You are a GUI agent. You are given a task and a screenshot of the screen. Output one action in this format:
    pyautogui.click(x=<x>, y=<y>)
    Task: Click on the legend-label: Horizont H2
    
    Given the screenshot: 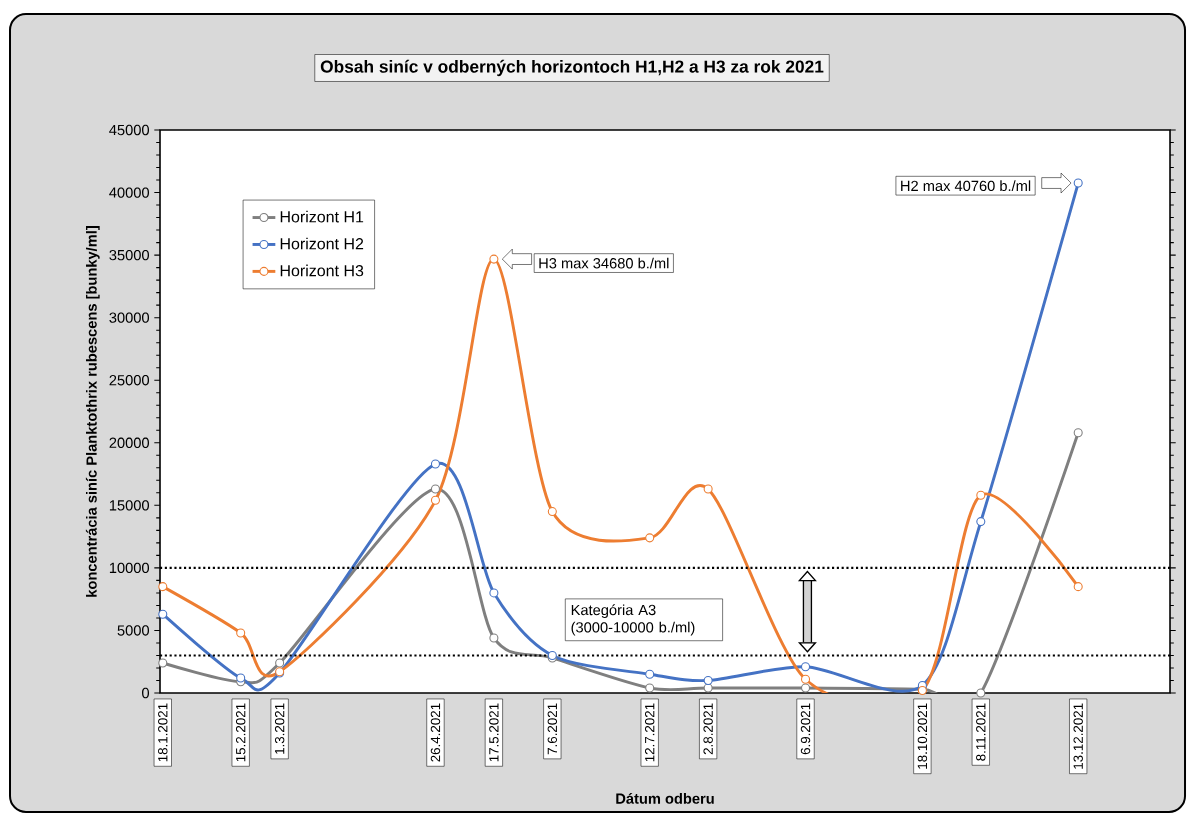 What is the action you would take?
    pyautogui.click(x=322, y=243)
    